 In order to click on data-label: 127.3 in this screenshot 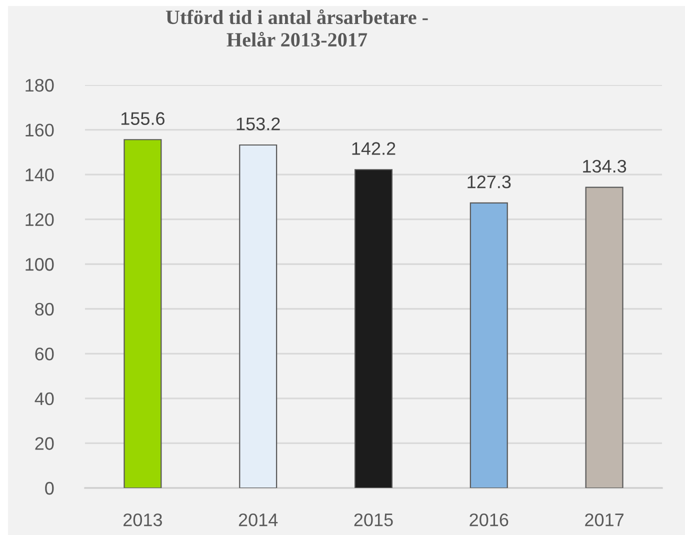, I will do `click(489, 182)`.